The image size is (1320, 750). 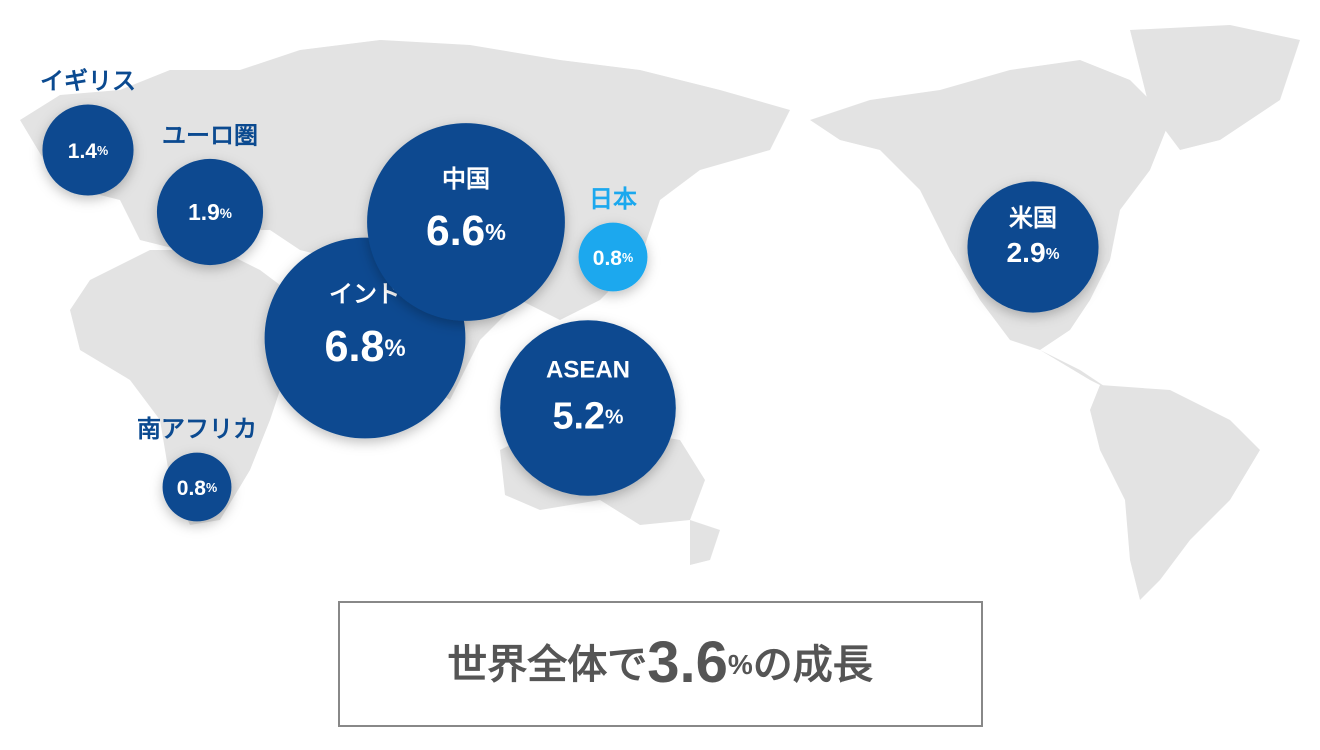 I want to click on region-value: 1.4%, so click(x=88, y=151).